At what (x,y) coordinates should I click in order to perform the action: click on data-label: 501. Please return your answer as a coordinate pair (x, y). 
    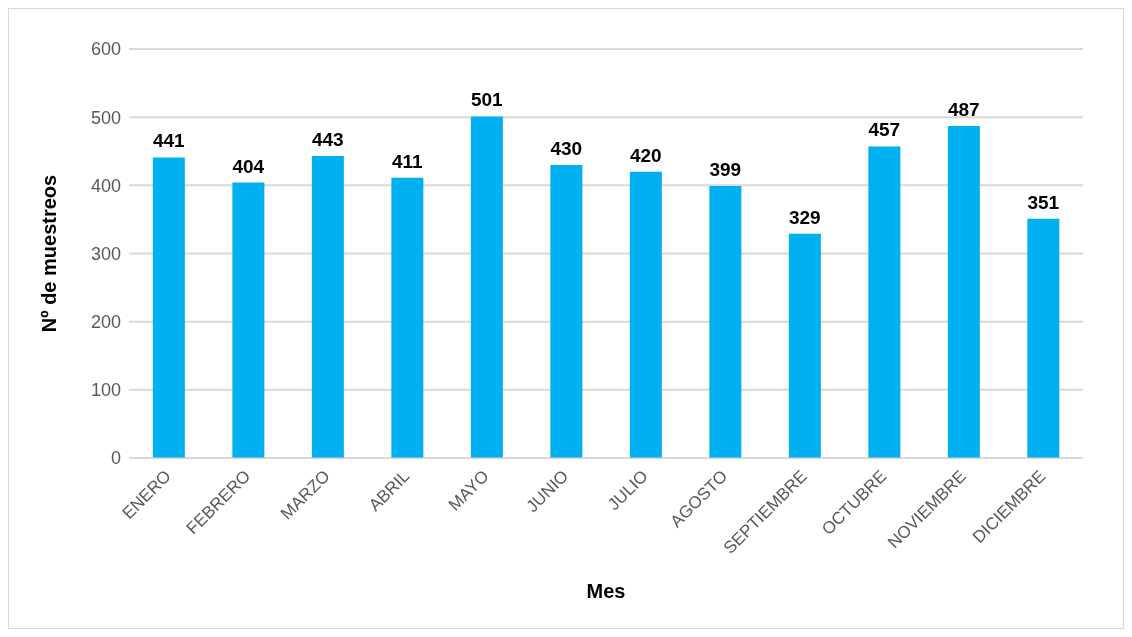
    Looking at the image, I should click on (487, 100).